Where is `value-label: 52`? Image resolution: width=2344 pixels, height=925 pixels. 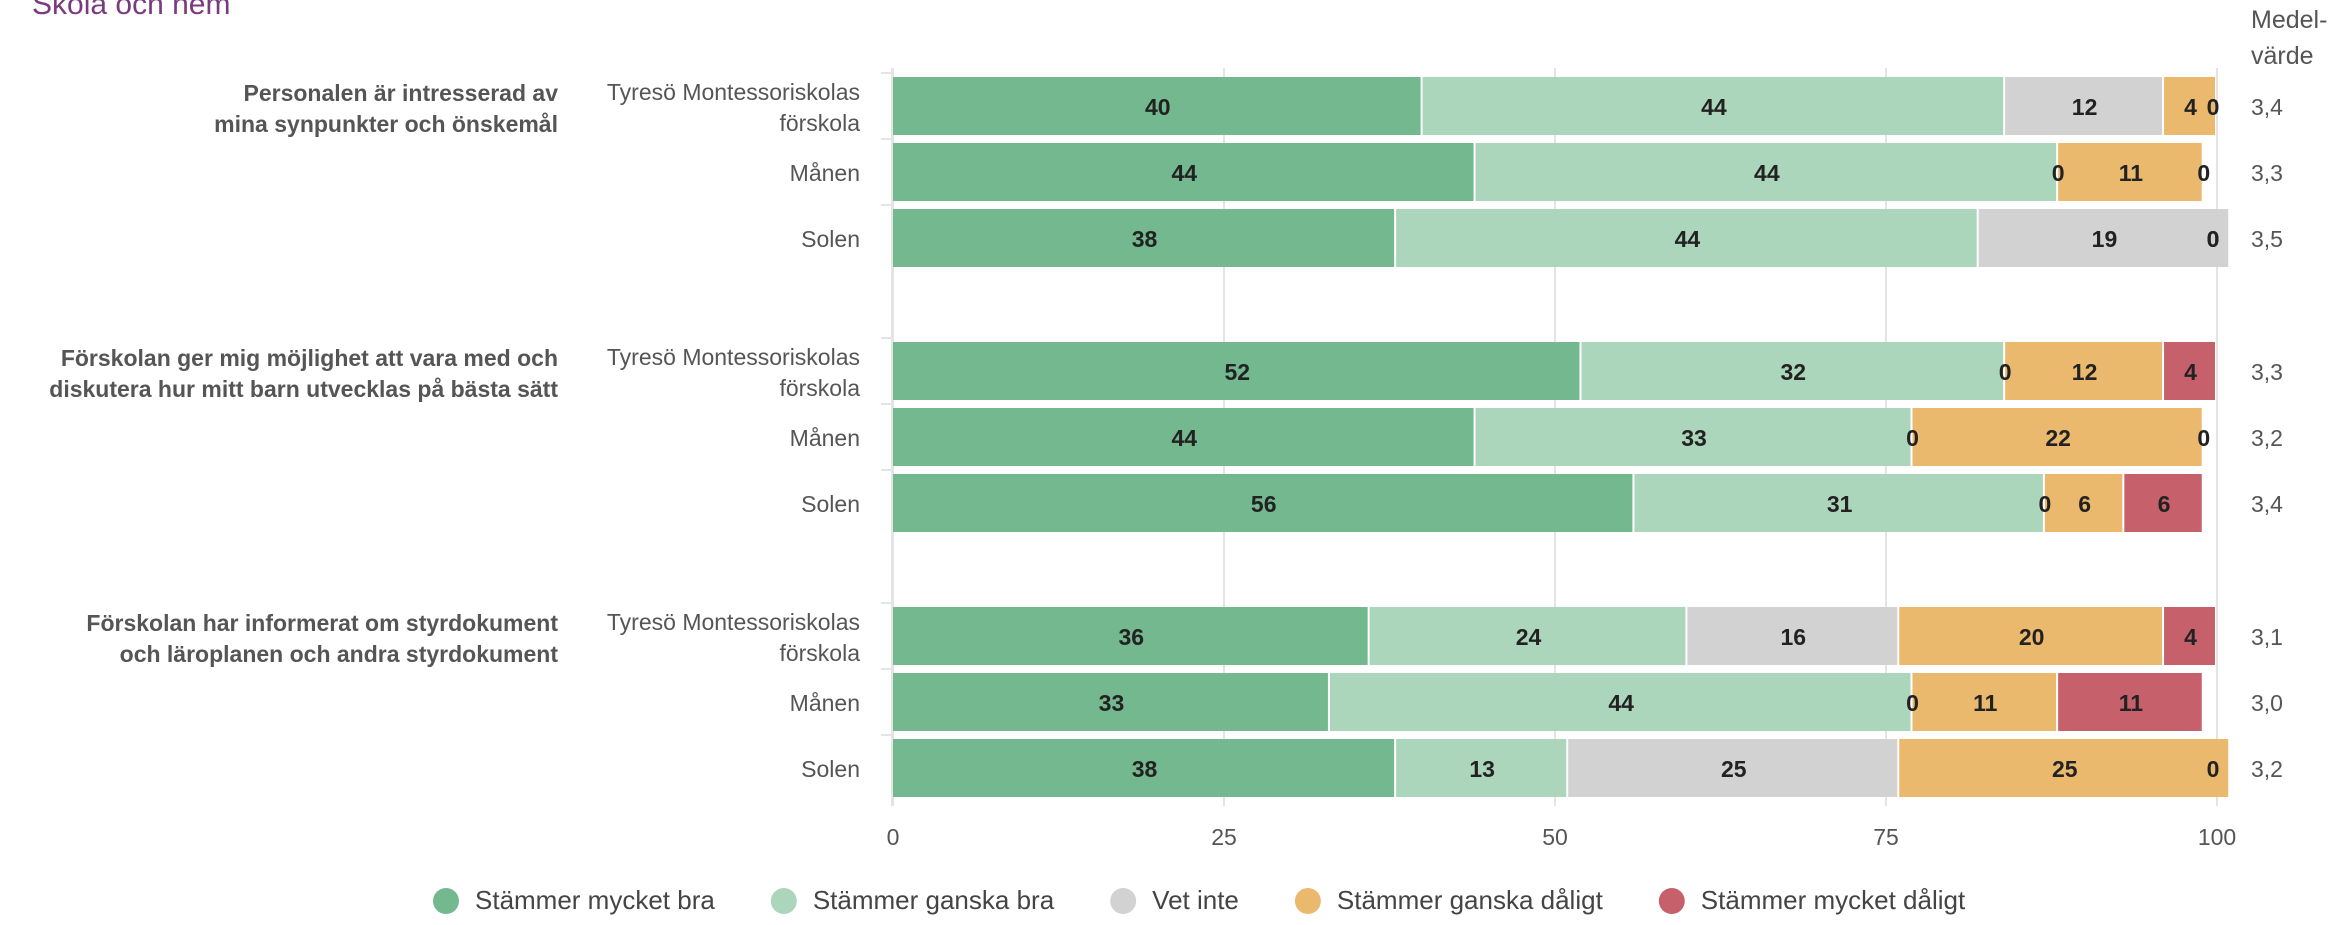
value-label: 52 is located at coordinates (1237, 372).